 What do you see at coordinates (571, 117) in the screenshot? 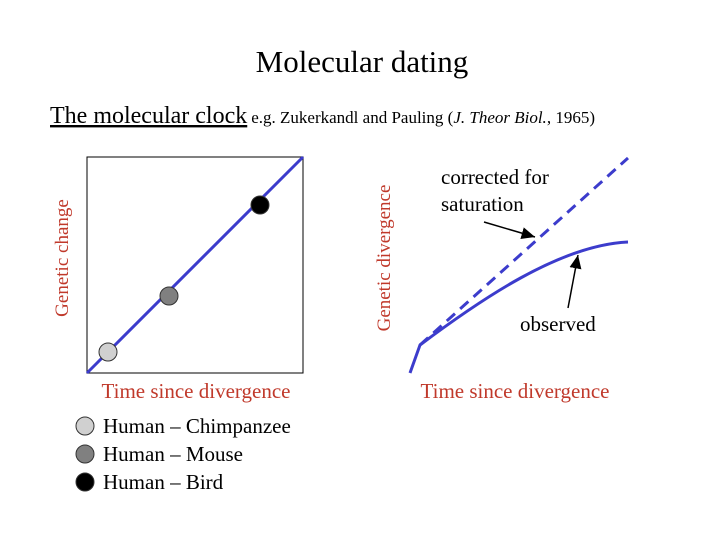
I see `subtitle-suffix: , 1965)` at bounding box center [571, 117].